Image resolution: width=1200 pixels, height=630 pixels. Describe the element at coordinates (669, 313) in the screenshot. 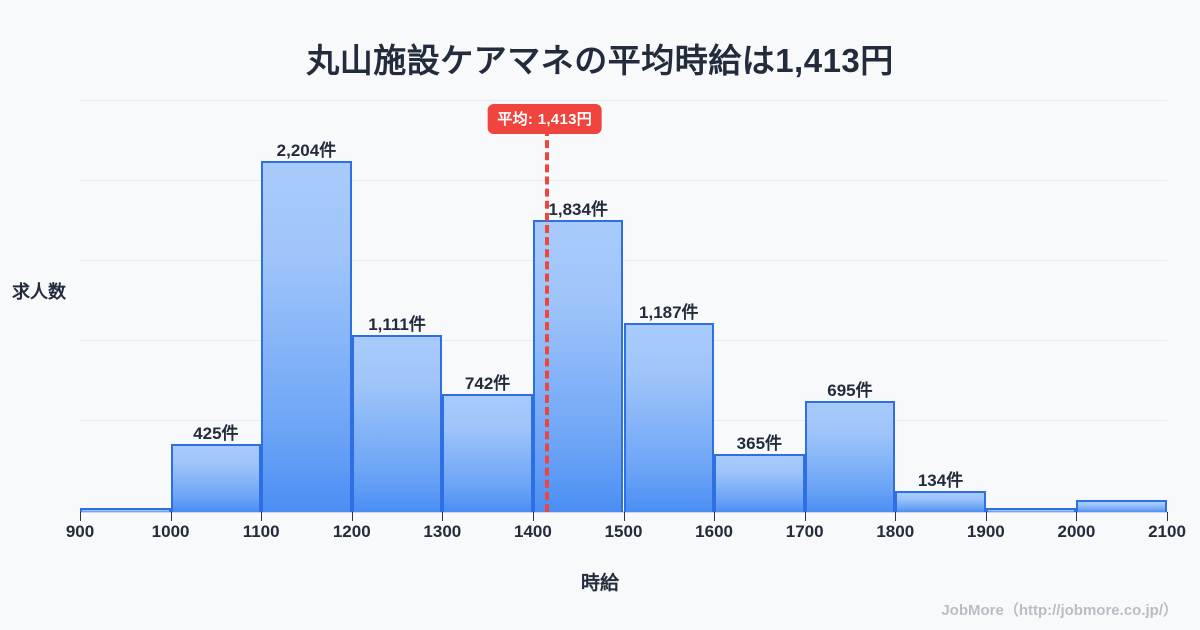

I see `bar-value-label: 1,187件` at that location.